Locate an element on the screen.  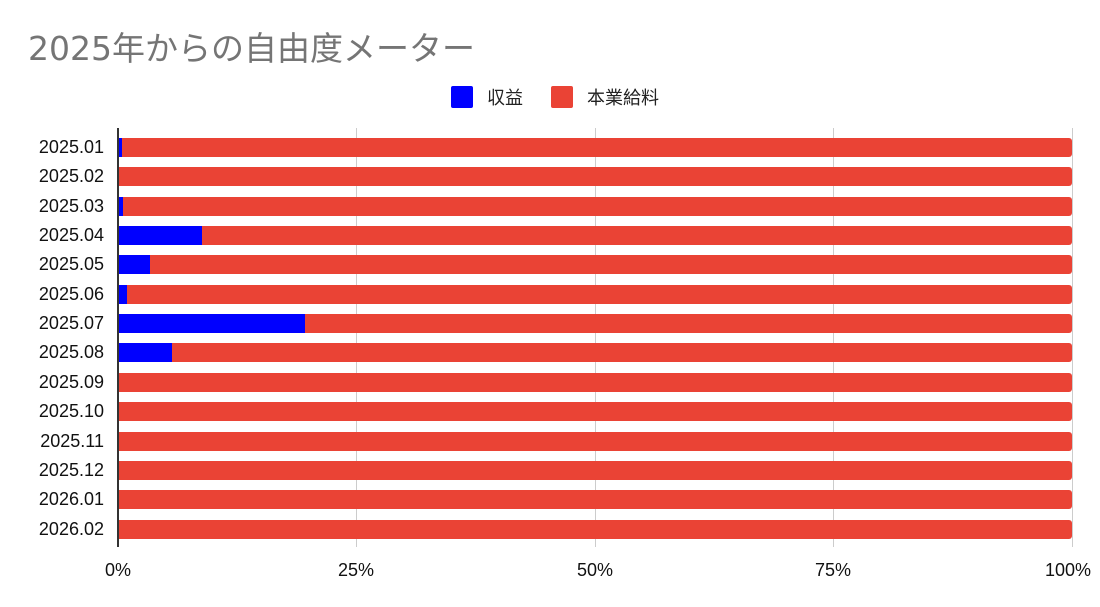
x-tick-25: 25% is located at coordinates (356, 570).